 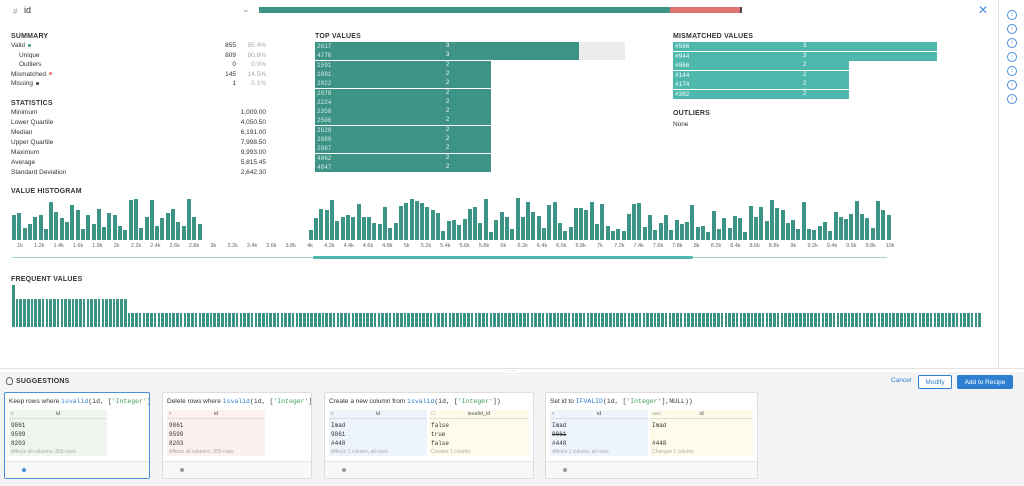 I want to click on top-value-bar, so click(x=403, y=74).